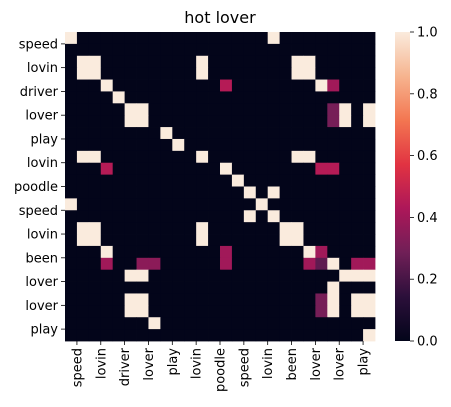 Image resolution: width=451 pixels, height=407 pixels. Describe the element at coordinates (77, 367) in the screenshot. I see `column-tick-label: speed` at that location.